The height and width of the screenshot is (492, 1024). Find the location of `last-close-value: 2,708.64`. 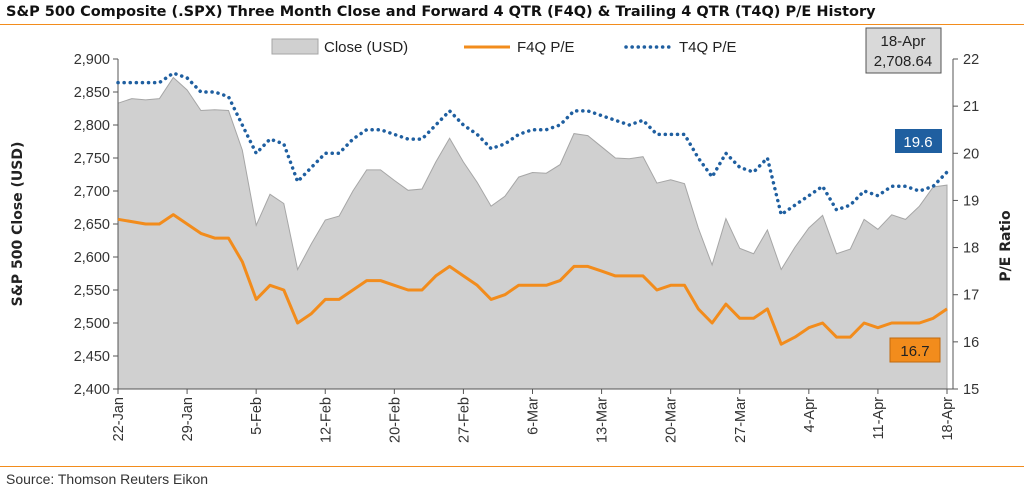

last-close-value: 2,708.64 is located at coordinates (903, 61).